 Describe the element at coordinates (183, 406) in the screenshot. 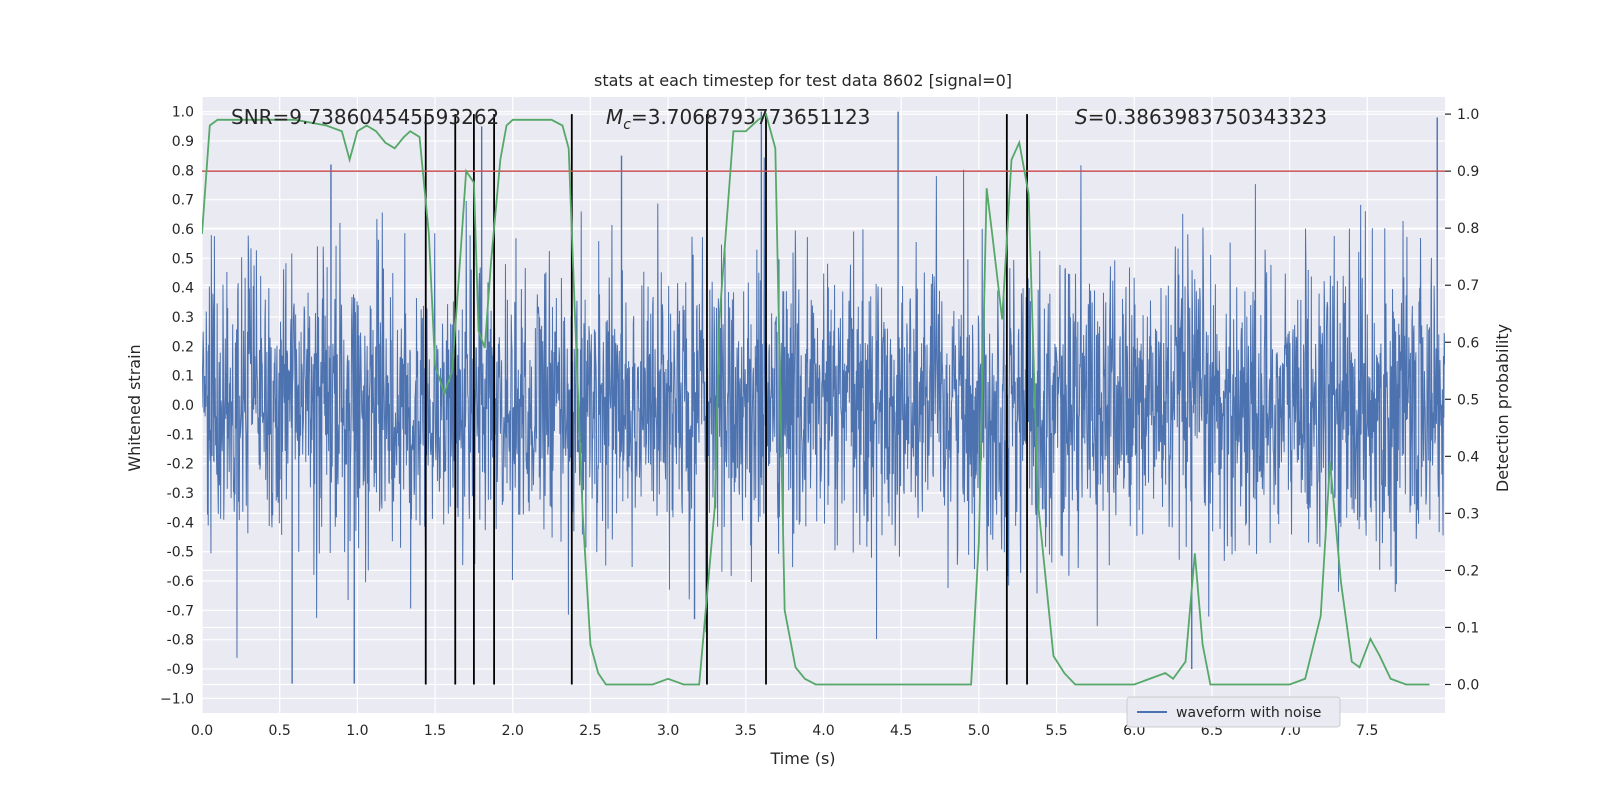

I see `y-tick-label-left: 0.0` at that location.